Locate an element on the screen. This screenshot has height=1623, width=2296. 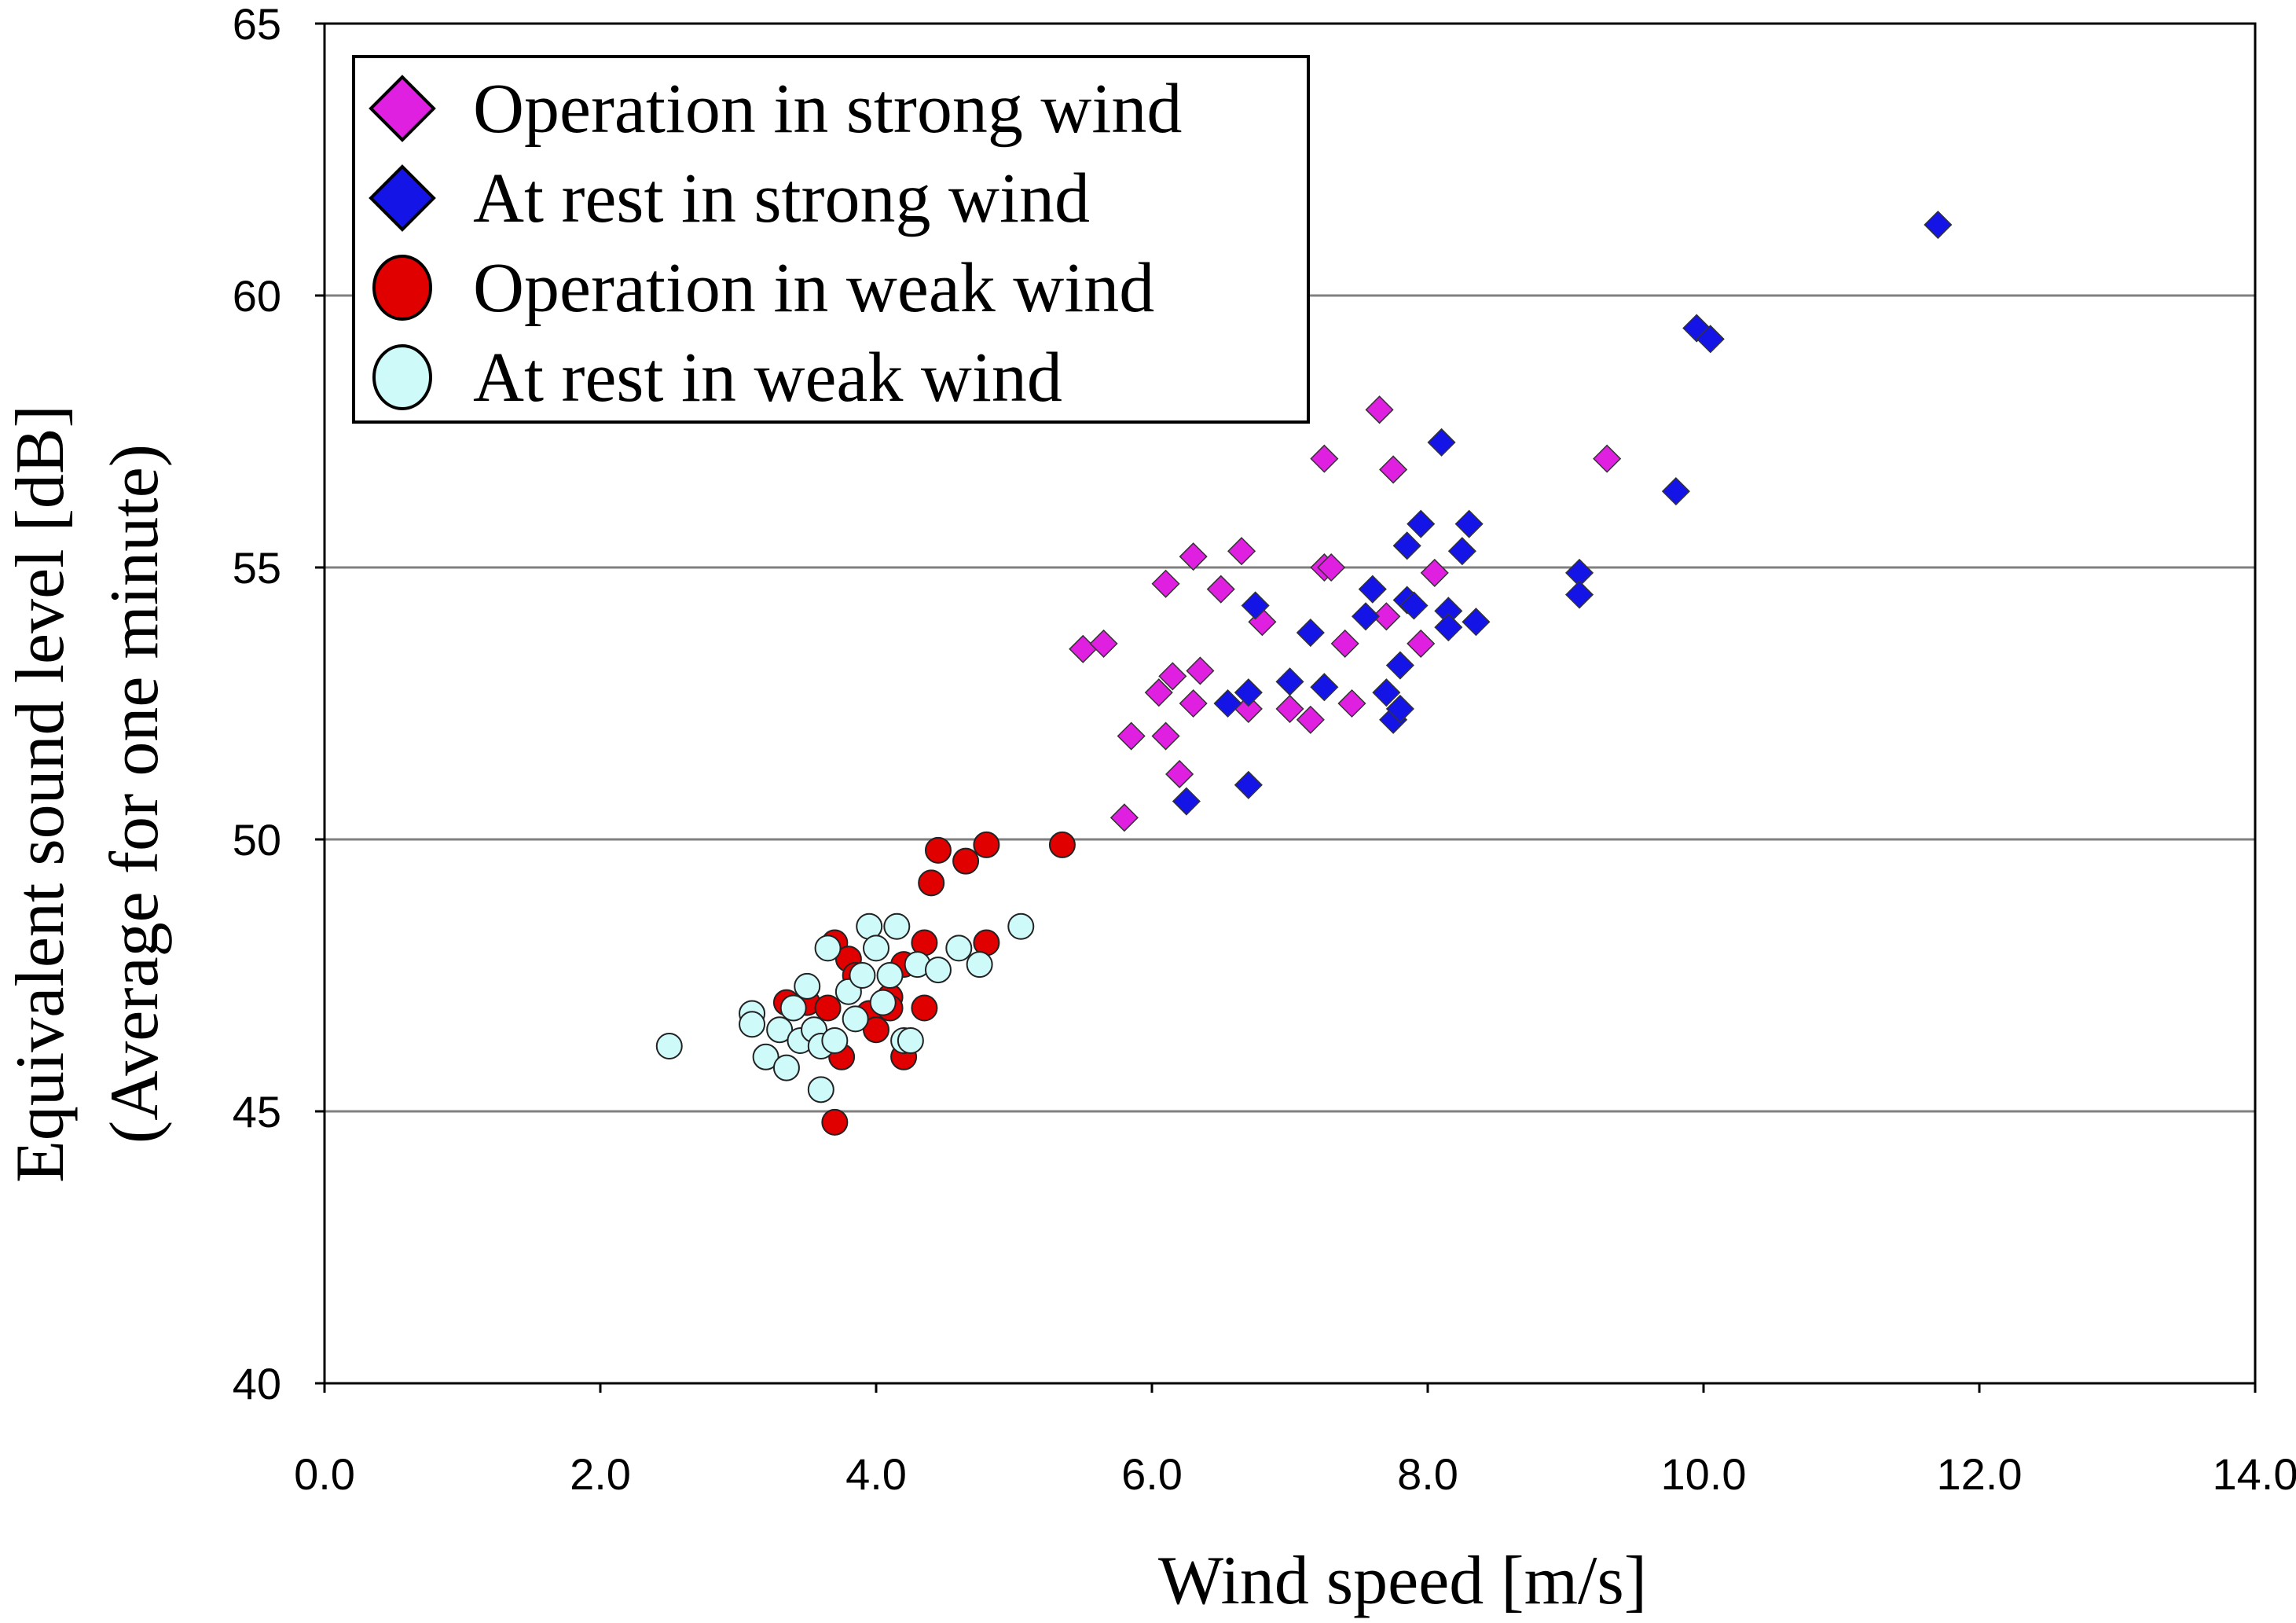
y-tick-labels: 40 45 50 55 60 65 is located at coordinates (257, 704).